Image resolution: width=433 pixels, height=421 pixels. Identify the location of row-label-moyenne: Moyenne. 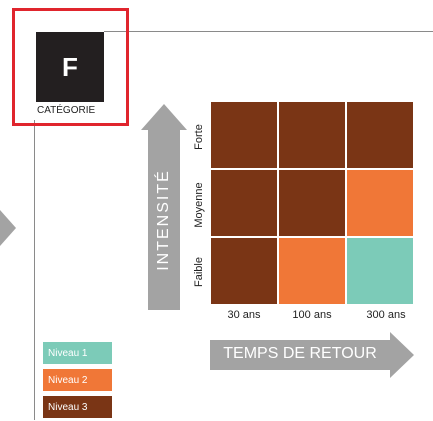
(199, 205).